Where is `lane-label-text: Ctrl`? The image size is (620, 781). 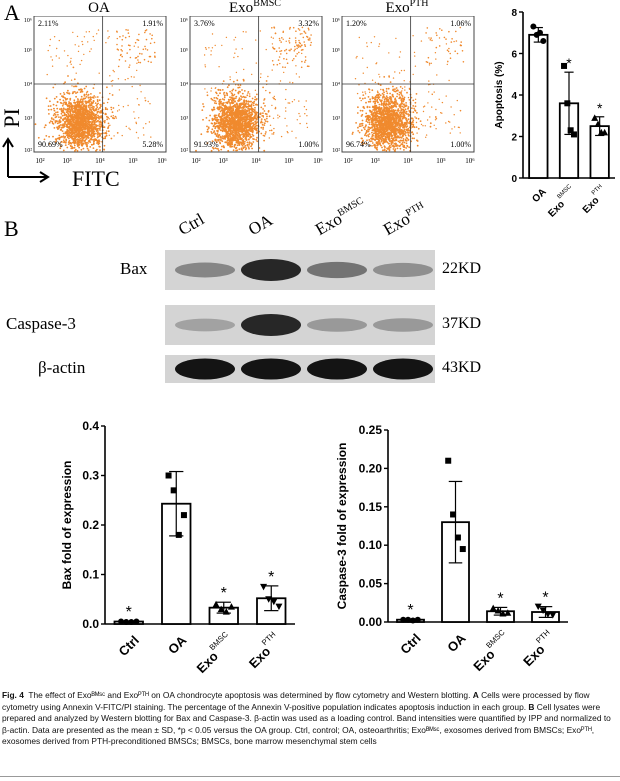
lane-label-text: Ctrl is located at coordinates (191, 224).